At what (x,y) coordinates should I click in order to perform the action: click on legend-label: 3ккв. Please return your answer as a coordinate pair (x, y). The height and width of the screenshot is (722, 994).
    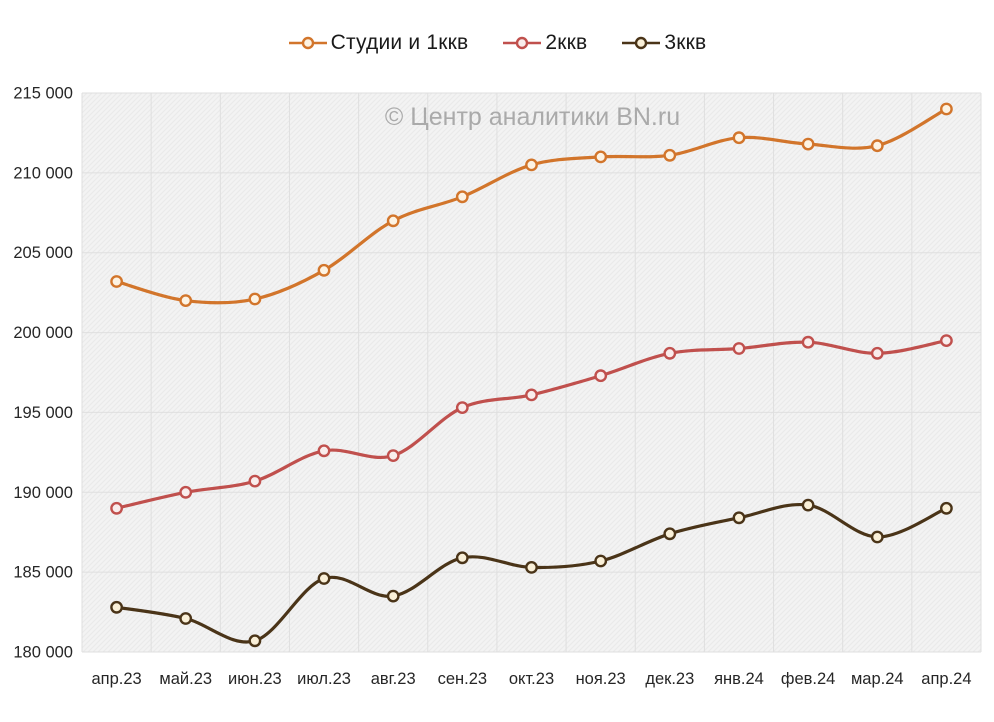
    Looking at the image, I should click on (685, 42).